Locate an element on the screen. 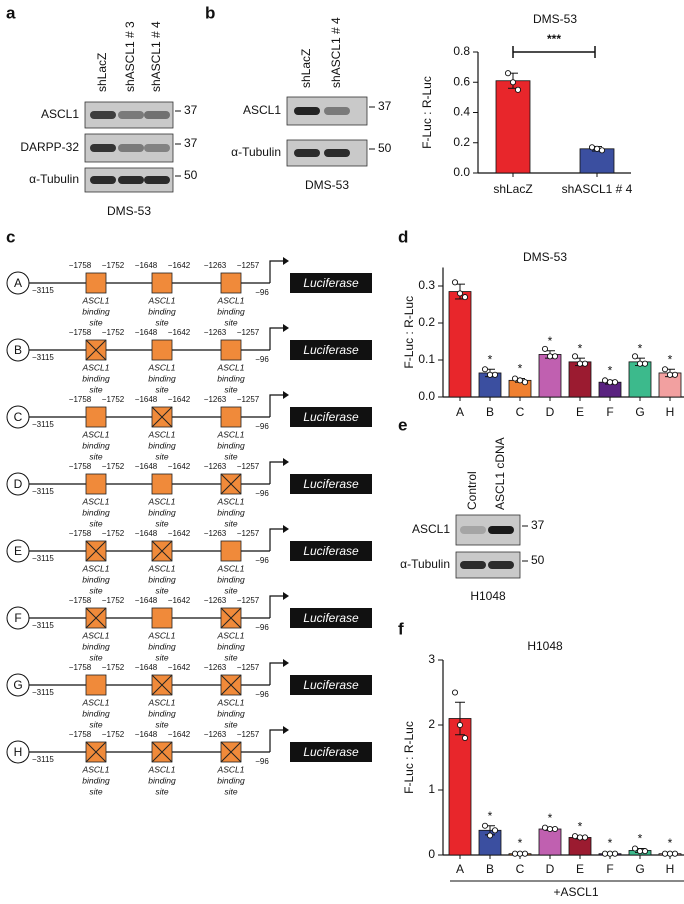 This screenshot has height=904, width=684. reporter-label: Luciferase is located at coordinates (331, 618).